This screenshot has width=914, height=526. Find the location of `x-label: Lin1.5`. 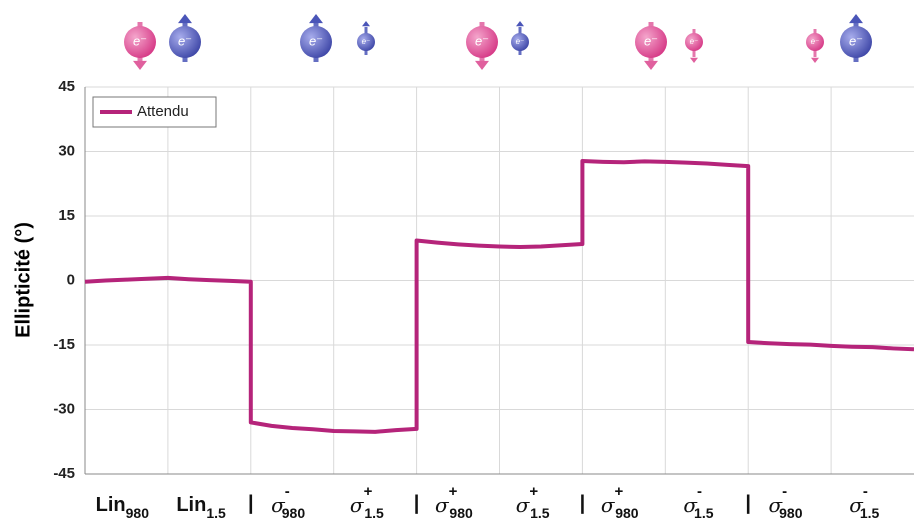

x-label: Lin1.5 is located at coordinates (201, 507).